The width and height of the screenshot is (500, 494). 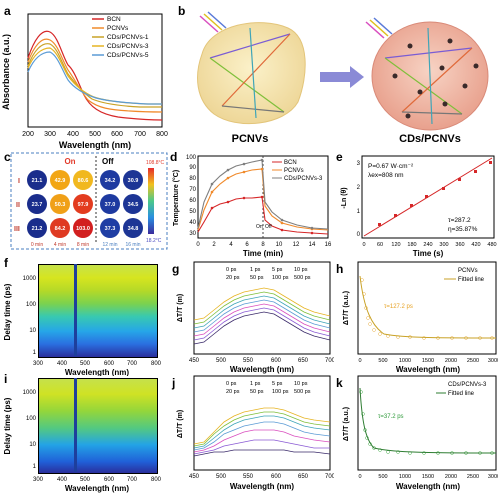 I want to click on svg-text: 3000, so click(x=493, y=477).